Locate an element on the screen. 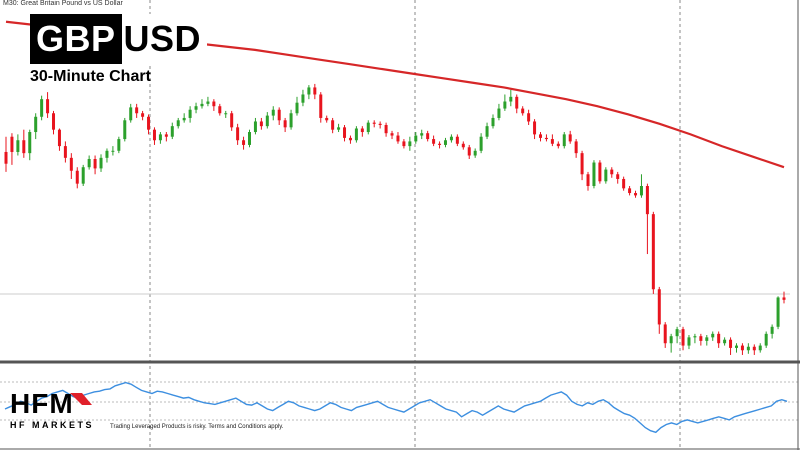 This screenshot has height=450, width=800. indicator-line is located at coordinates (396, 407).